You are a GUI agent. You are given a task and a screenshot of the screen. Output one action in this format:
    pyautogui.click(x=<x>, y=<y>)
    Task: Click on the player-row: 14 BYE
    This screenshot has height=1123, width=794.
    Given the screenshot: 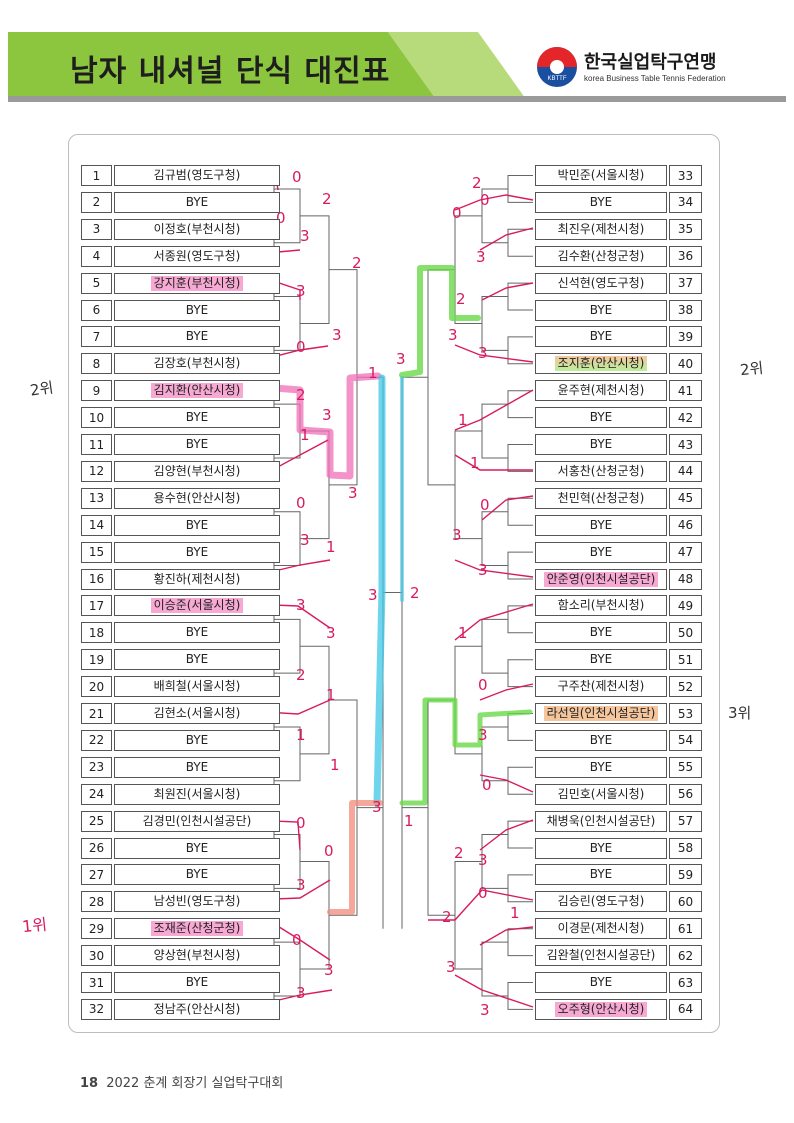 What is the action you would take?
    pyautogui.click(x=180, y=525)
    